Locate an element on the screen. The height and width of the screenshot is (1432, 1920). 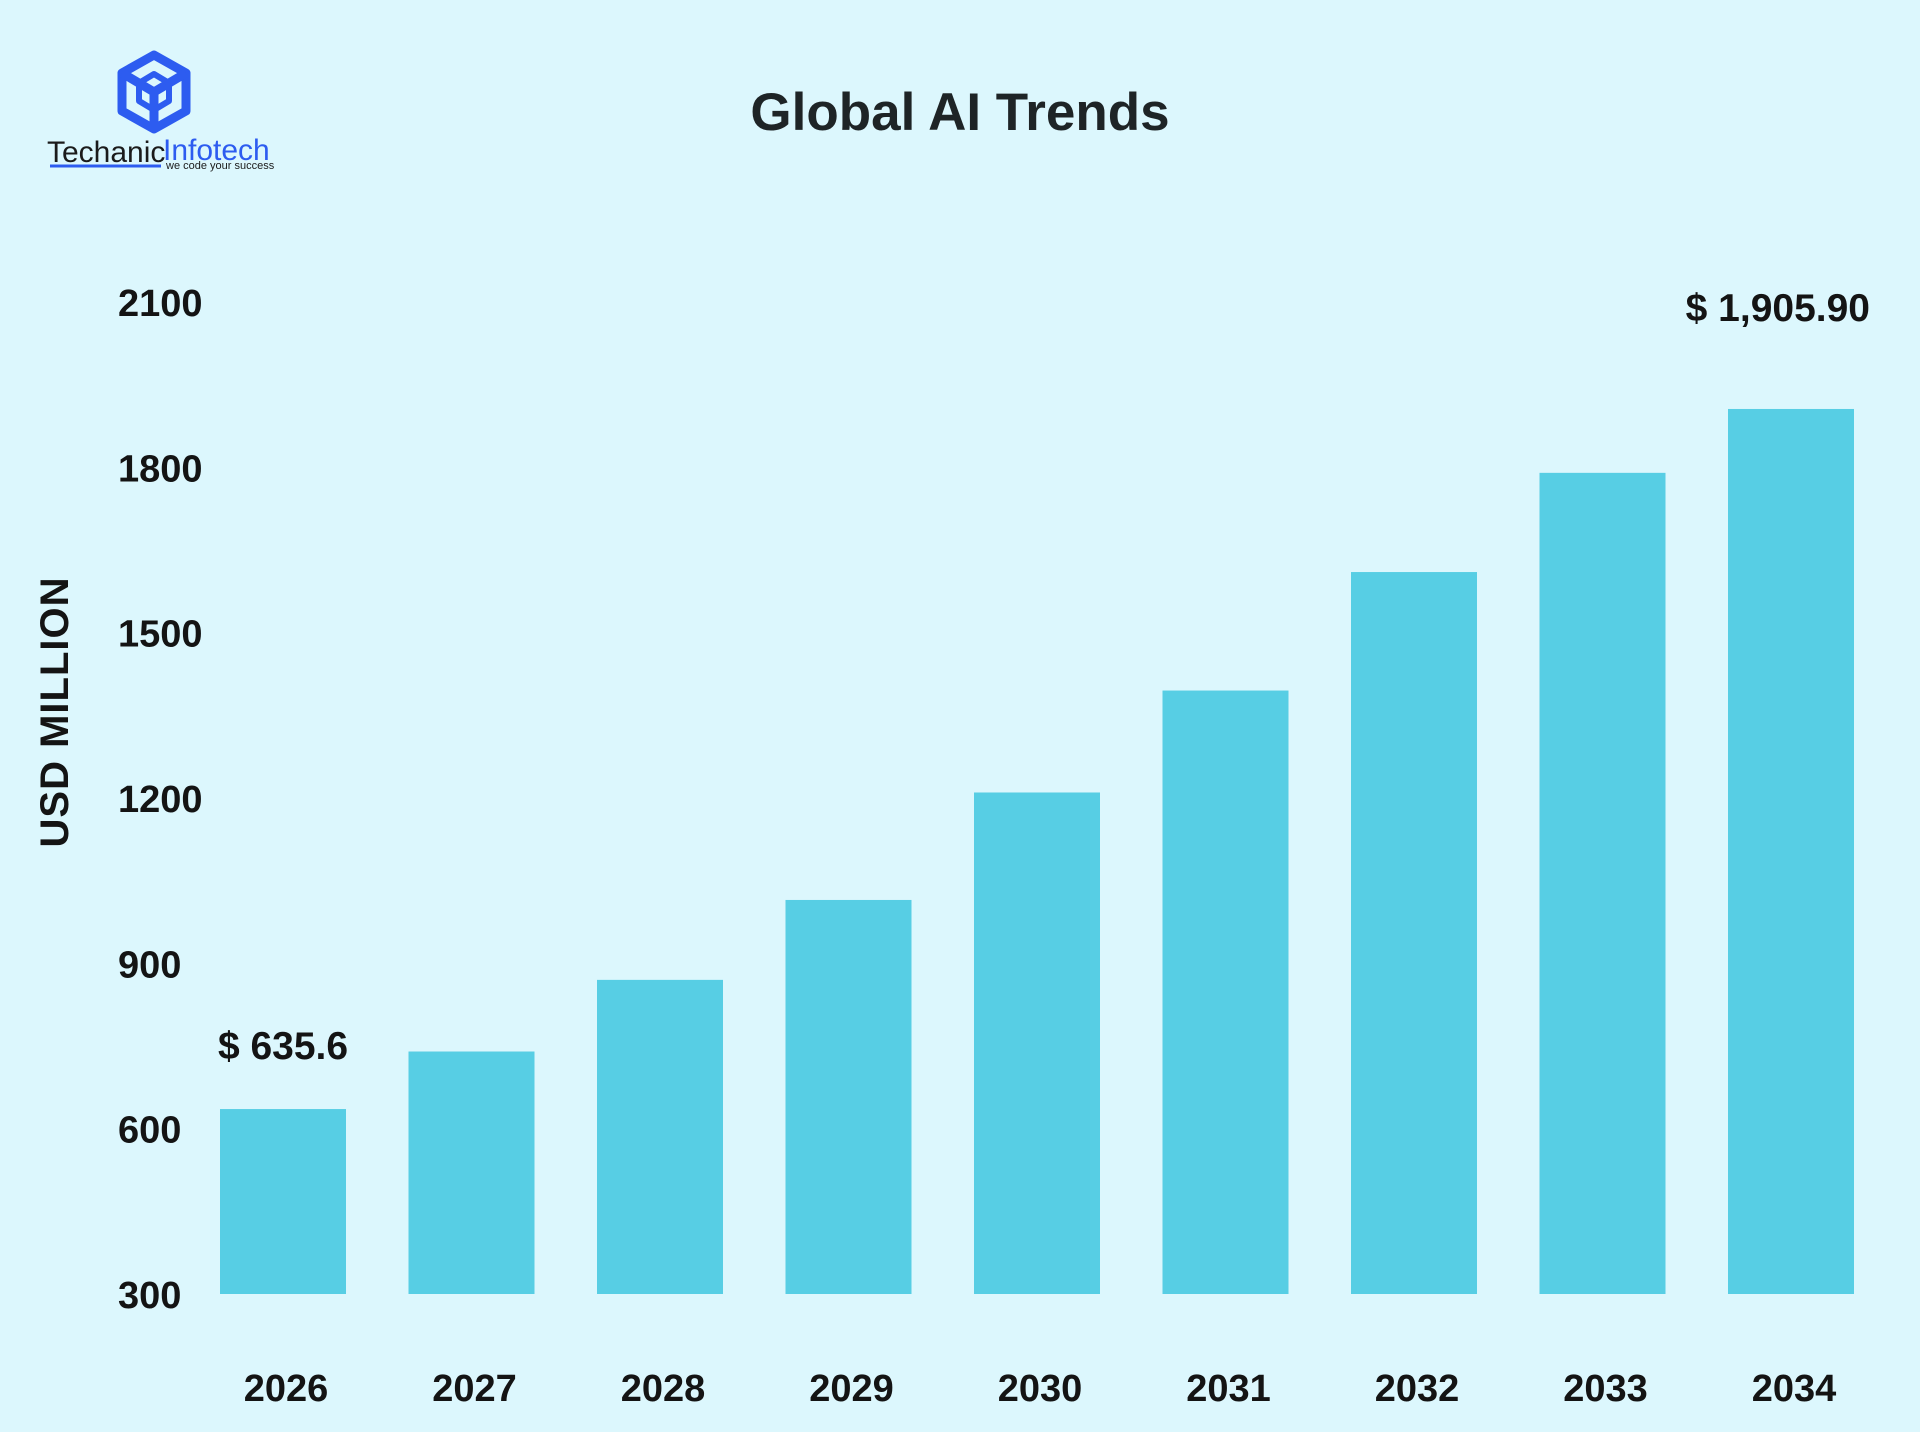
x-tick-label: 2032 is located at coordinates (1417, 1389).